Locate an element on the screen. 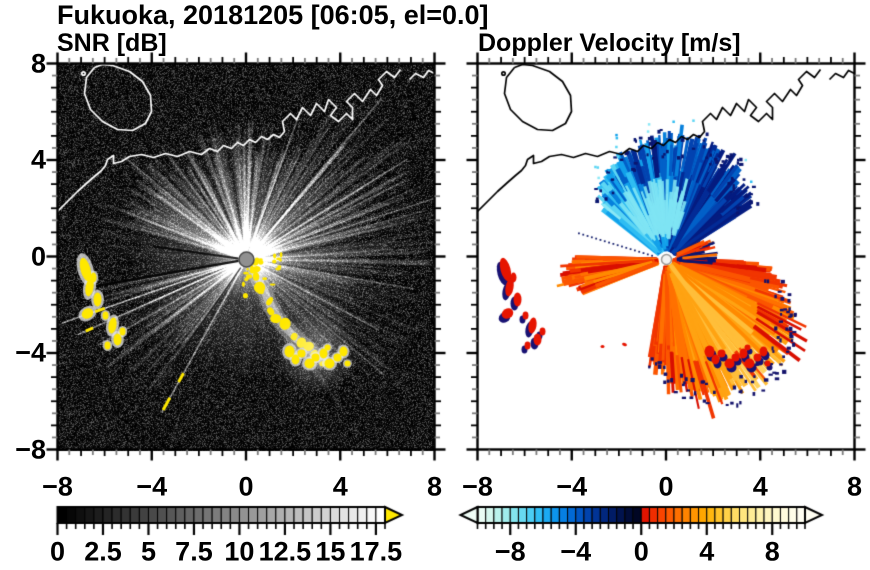 This screenshot has width=870, height=570. doppler-colorbar-label: −8 is located at coordinates (510, 551).